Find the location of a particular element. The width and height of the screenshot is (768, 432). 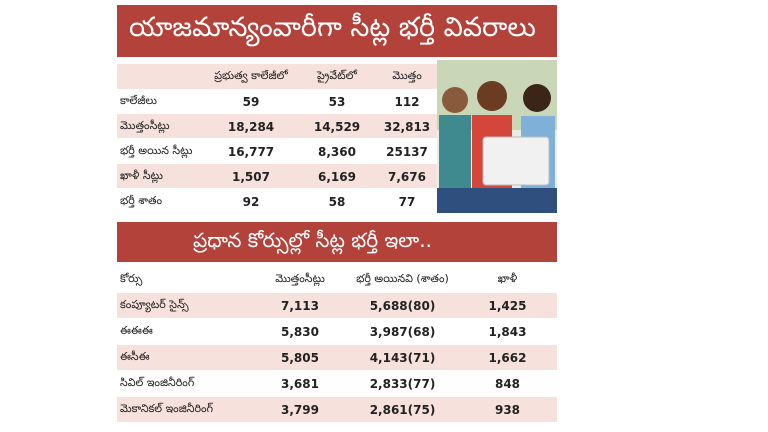

value-cell: 77 is located at coordinates (407, 201).